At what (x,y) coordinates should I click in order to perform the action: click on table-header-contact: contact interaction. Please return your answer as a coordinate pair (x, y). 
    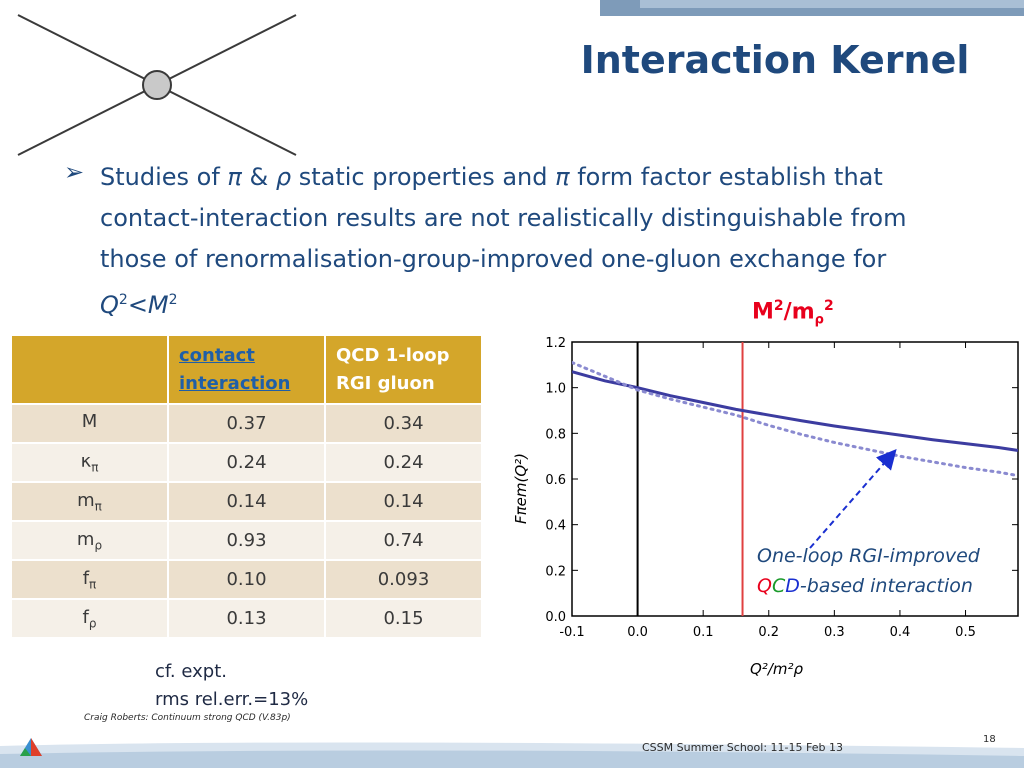
    Looking at the image, I should click on (246, 369).